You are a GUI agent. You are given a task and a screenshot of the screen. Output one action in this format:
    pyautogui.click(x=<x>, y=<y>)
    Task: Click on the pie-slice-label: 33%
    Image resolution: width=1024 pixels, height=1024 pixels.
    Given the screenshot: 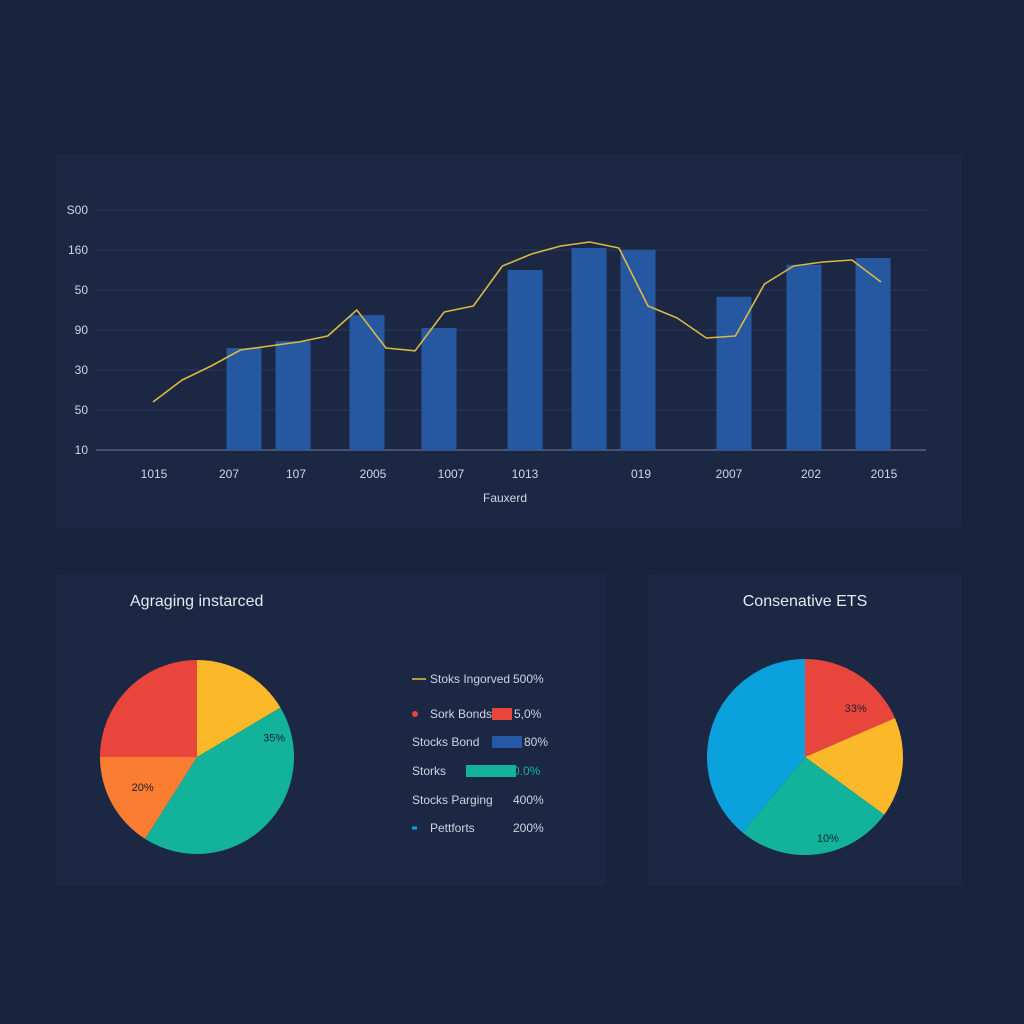 What is the action you would take?
    pyautogui.click(x=856, y=709)
    